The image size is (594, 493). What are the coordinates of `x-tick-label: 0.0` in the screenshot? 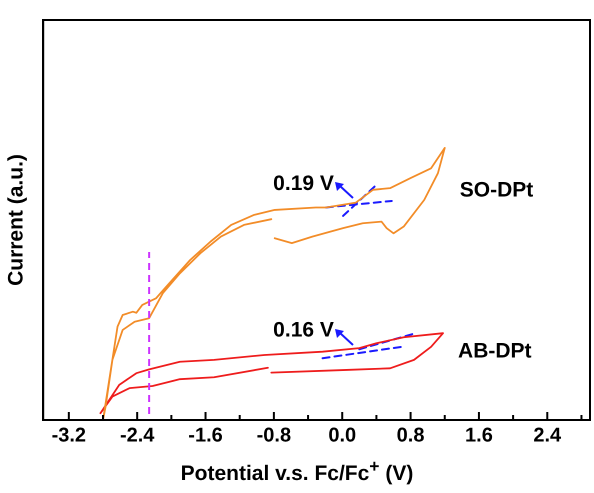 It's located at (342, 435).